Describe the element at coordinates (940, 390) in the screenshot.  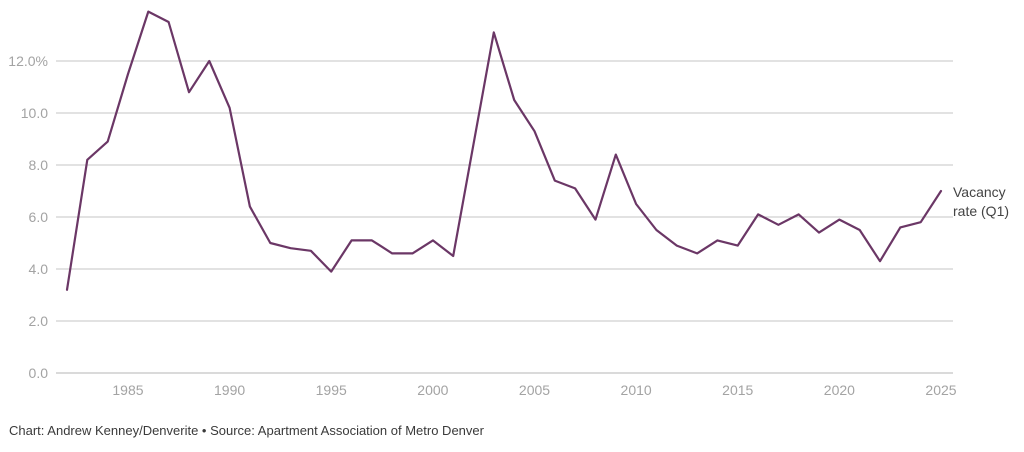
I see `x-tick-label: 2025` at that location.